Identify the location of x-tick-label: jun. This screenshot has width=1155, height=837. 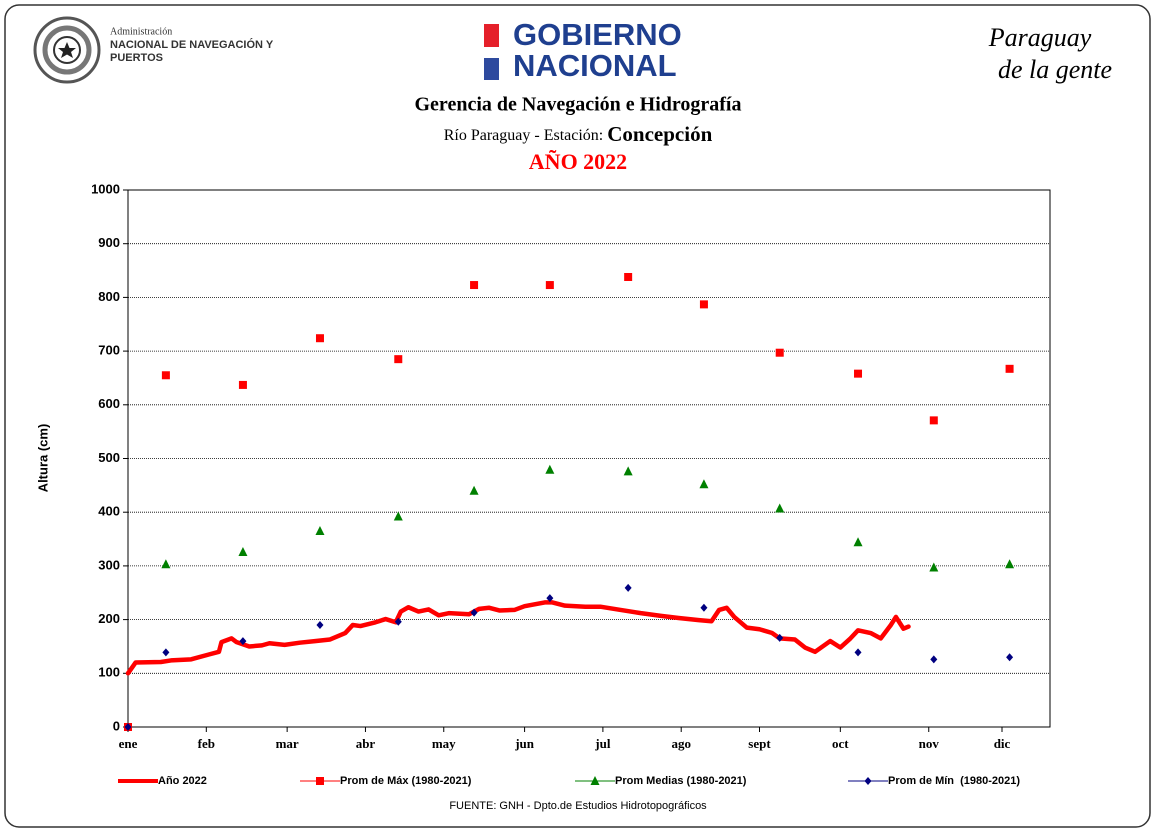
(524, 743).